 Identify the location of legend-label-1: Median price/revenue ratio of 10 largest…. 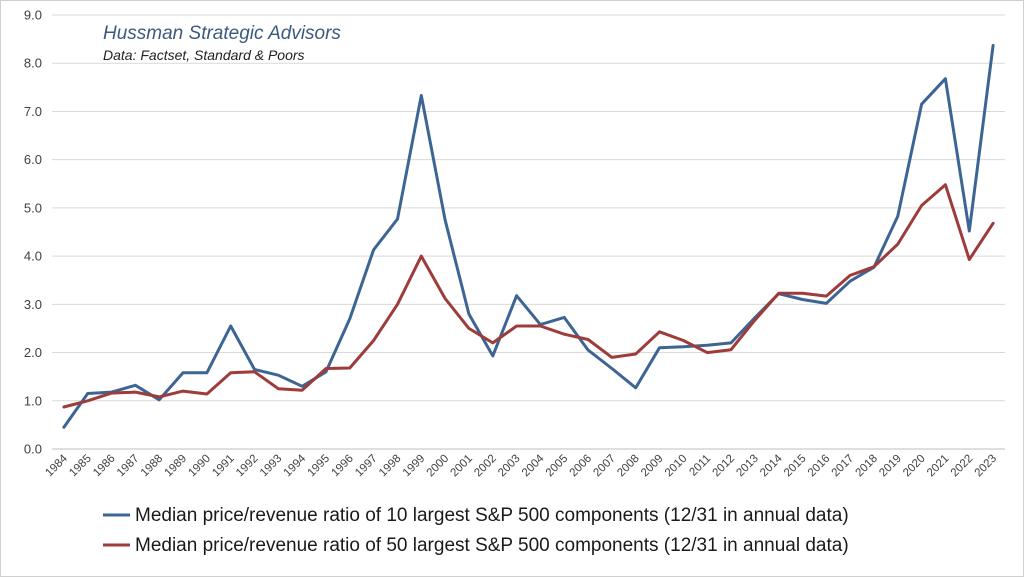
(492, 515).